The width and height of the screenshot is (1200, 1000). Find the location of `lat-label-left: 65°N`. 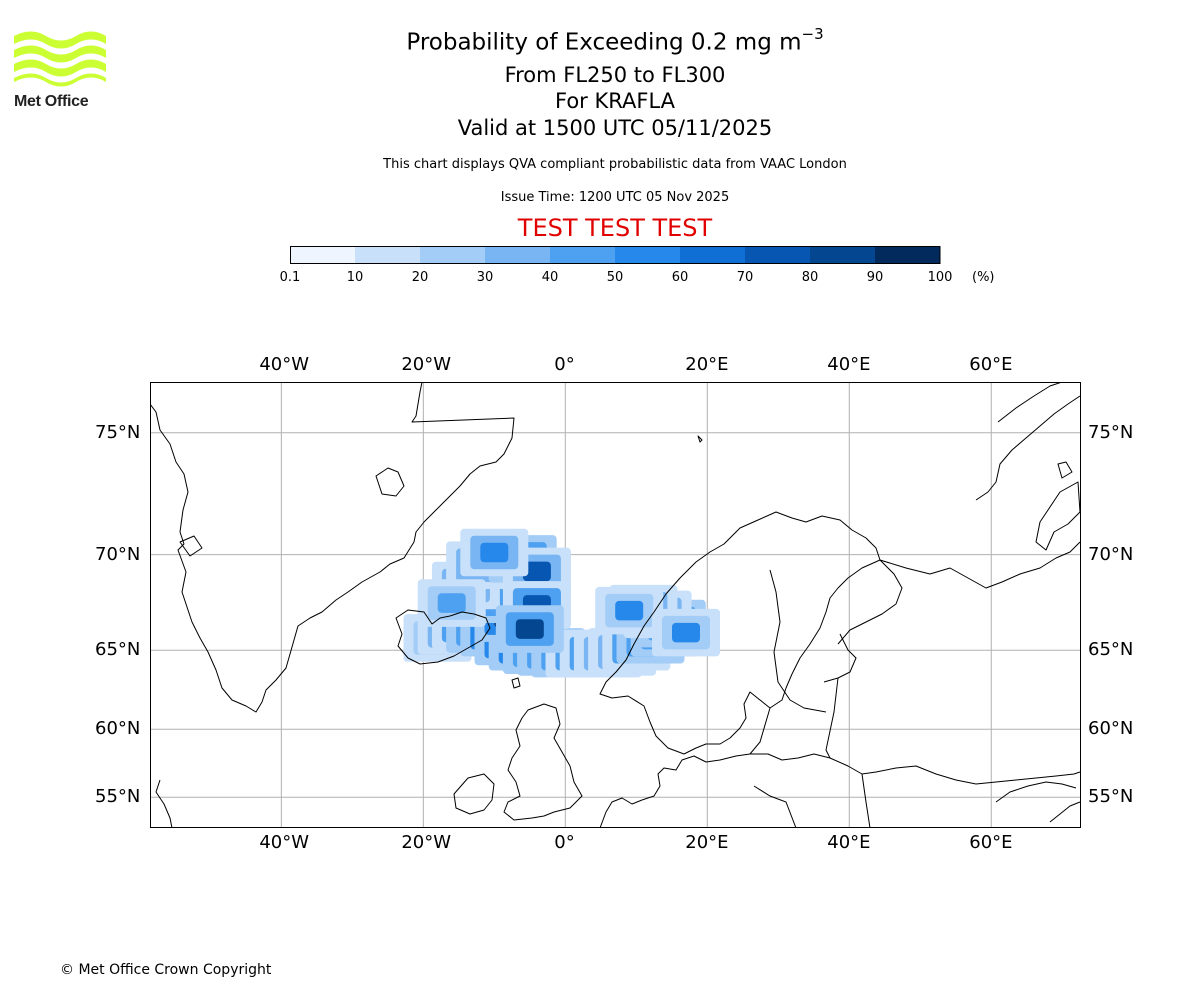

lat-label-left: 65°N is located at coordinates (118, 650).